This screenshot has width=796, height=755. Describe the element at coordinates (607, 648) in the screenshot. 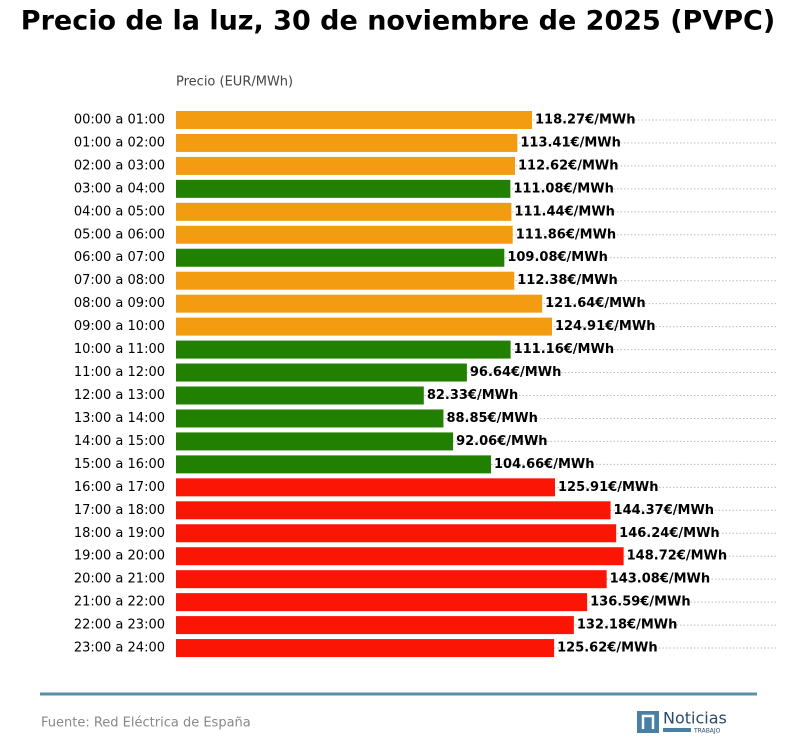

I see `value-label: 125.62€/MWh` at that location.